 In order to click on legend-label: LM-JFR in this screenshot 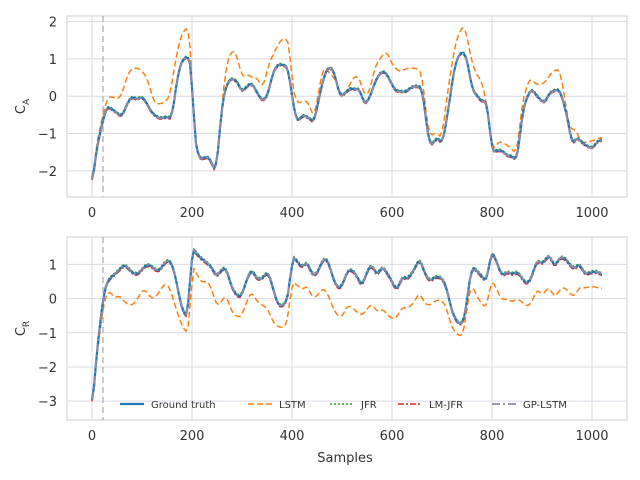, I will do `click(446, 405)`.